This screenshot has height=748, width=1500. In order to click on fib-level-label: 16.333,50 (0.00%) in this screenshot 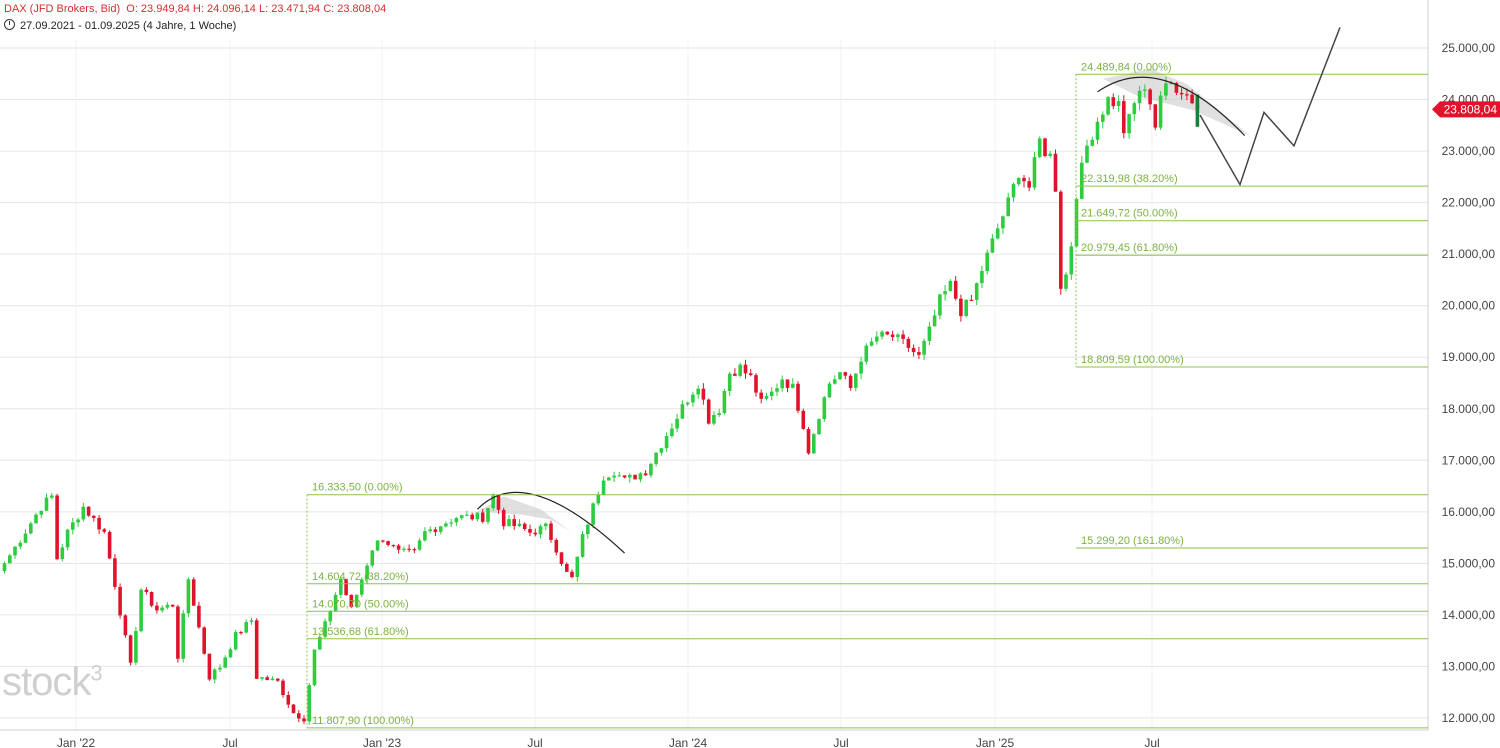, I will do `click(357, 488)`.